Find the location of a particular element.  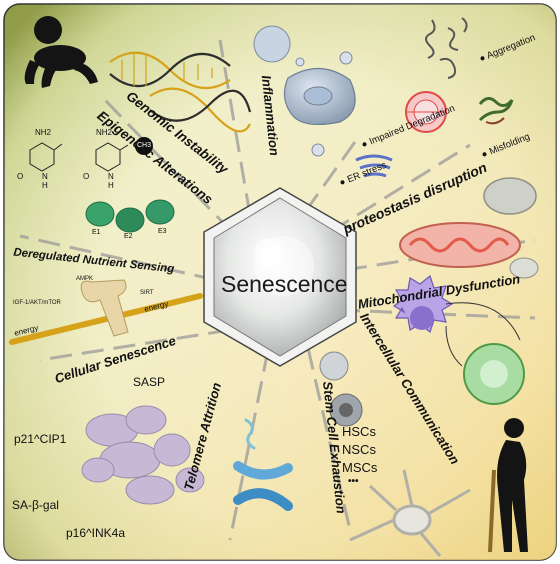

communication-arrows-icon is located at coordinates (483, 334).